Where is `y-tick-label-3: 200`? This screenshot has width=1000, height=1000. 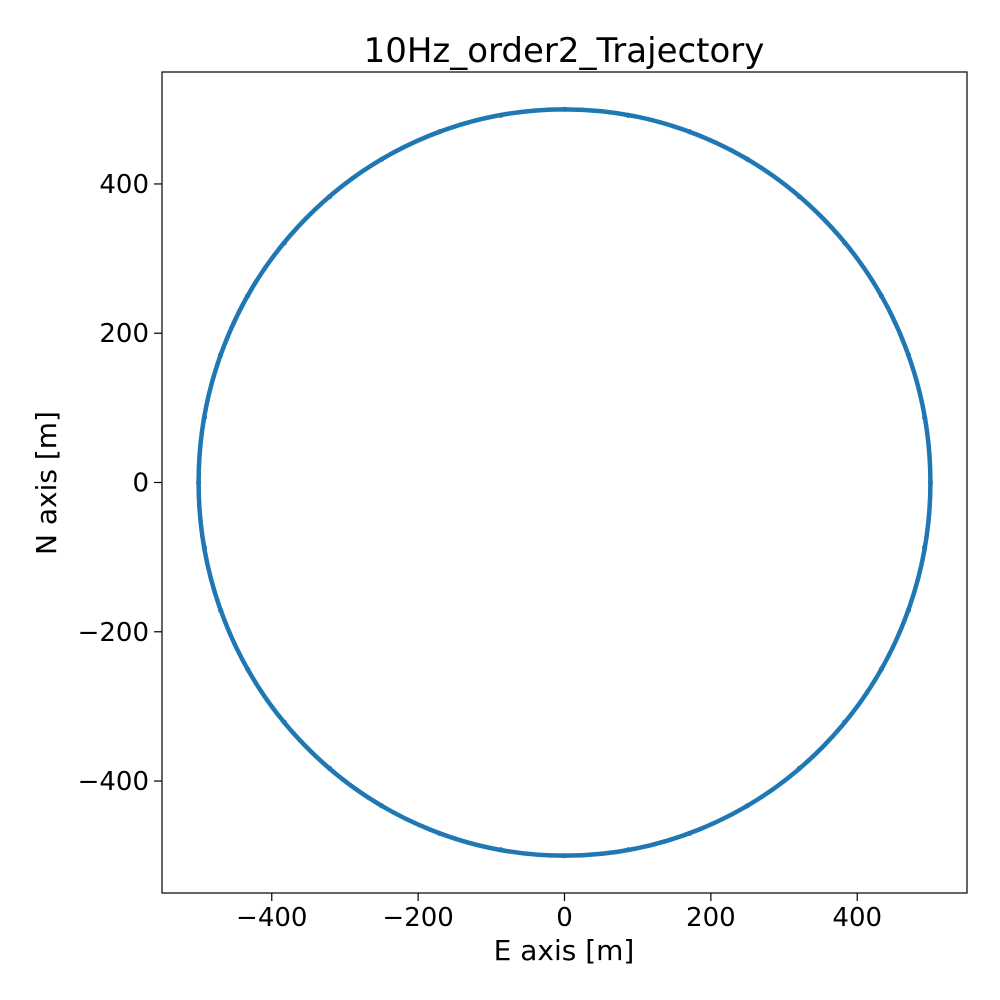 y-tick-label-3: 200 is located at coordinates (124, 334).